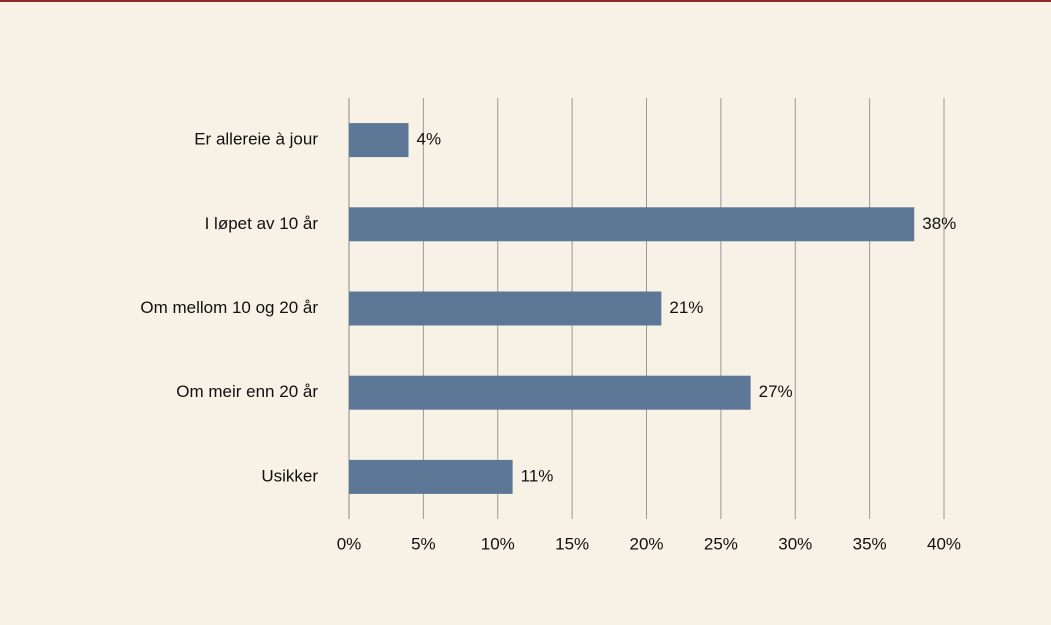 This screenshot has height=625, width=1051. What do you see at coordinates (870, 543) in the screenshot?
I see `x-tick-label: 35%` at bounding box center [870, 543].